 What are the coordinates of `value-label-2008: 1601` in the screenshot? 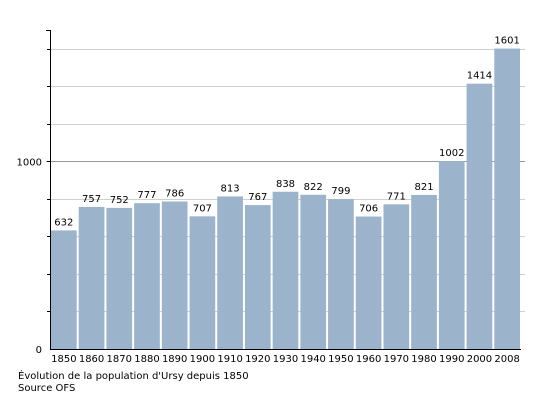 It's located at (506, 41).